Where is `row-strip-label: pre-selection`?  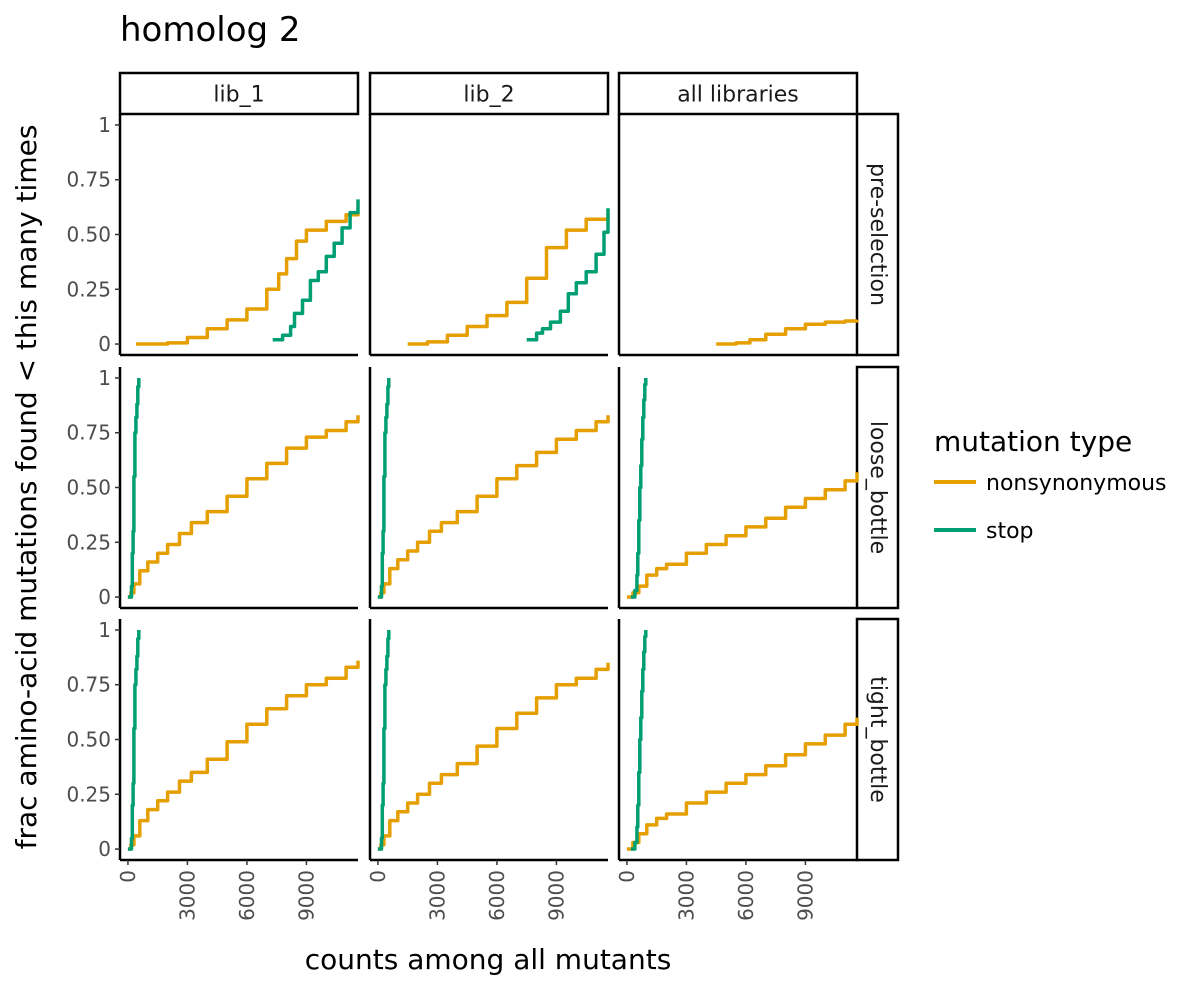 row-strip-label: pre-selection is located at coordinates (877, 234).